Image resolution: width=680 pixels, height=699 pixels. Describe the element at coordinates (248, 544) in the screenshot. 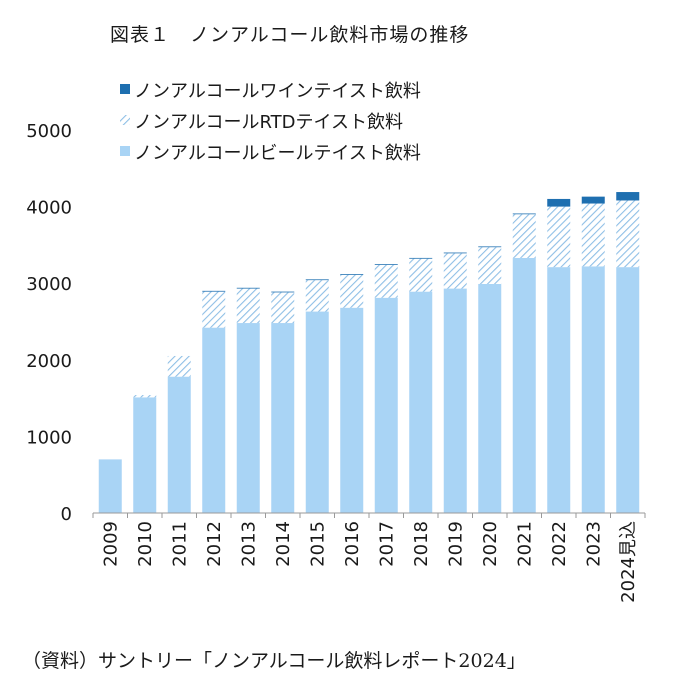

I see `x-tick-label: 2013` at that location.